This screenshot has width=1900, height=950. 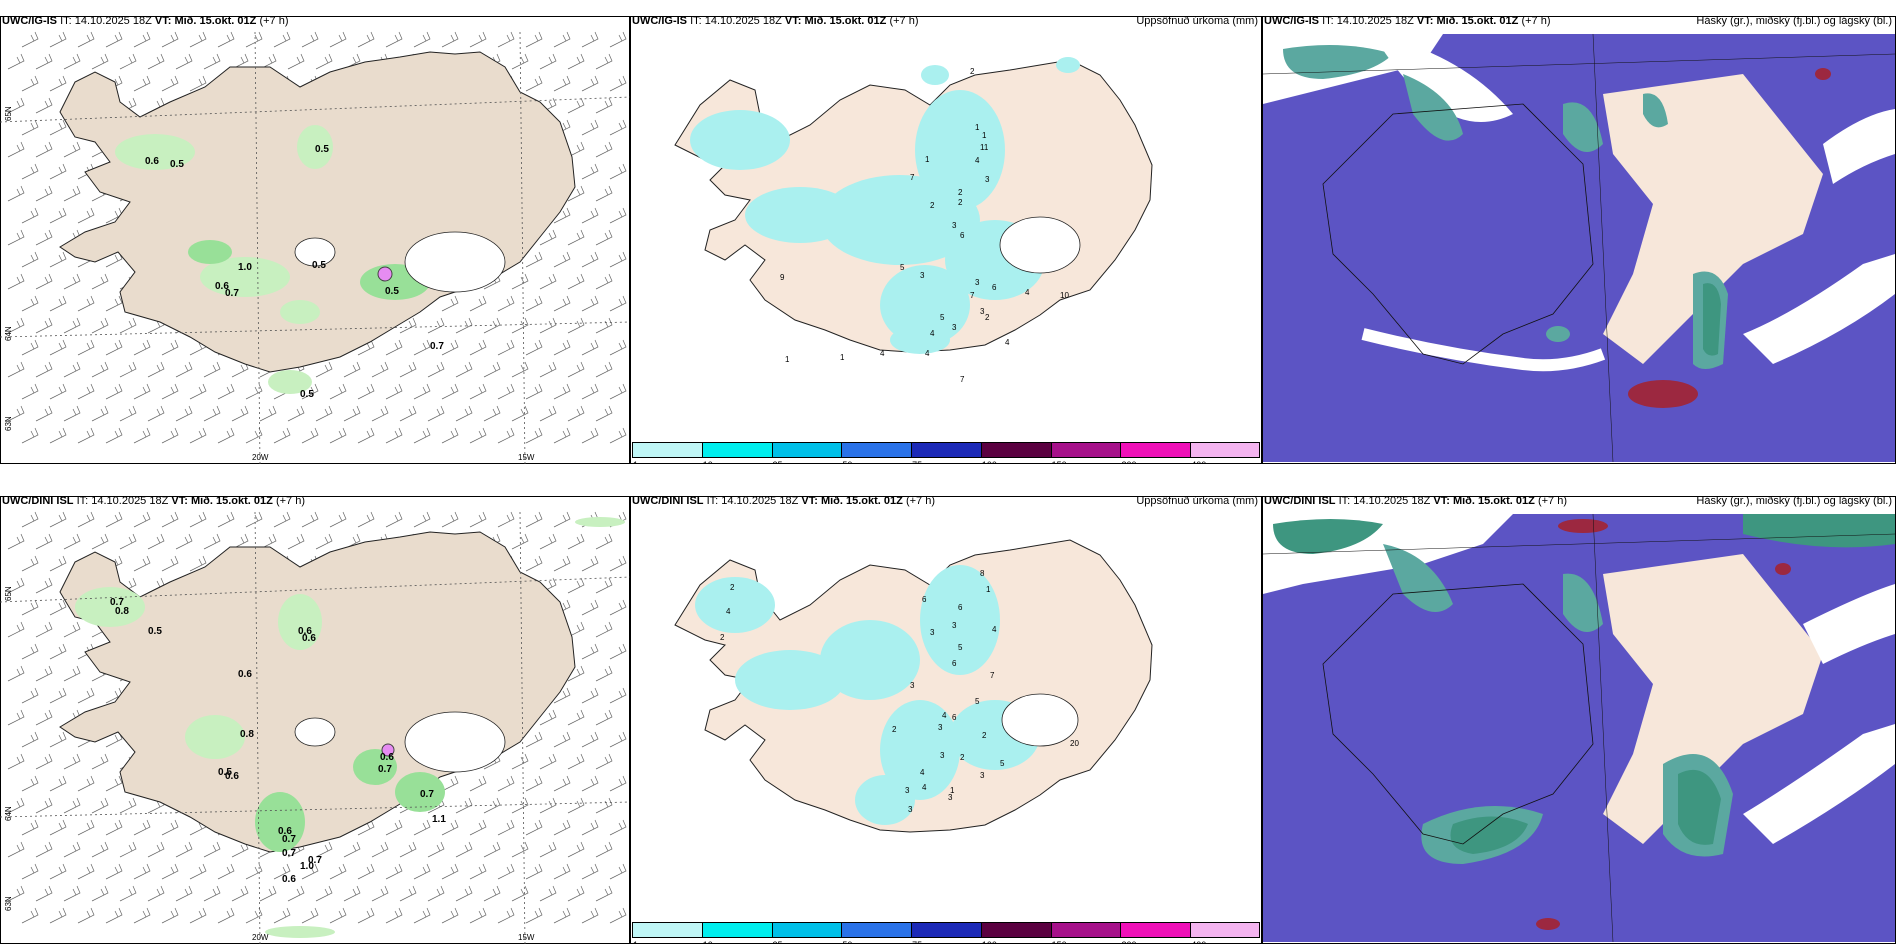 I want to click on colorbar-tick: 1, so click(x=635, y=462).